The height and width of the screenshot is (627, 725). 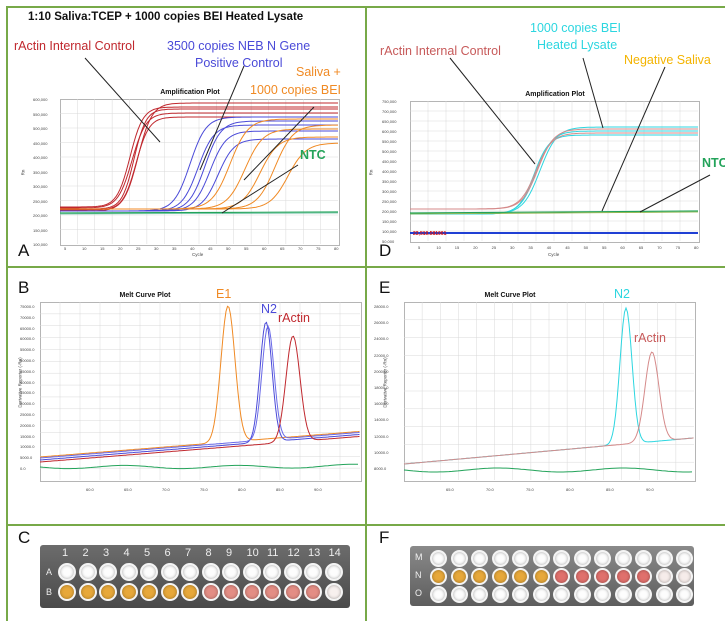 What do you see at coordinates (128, 489) in the screenshot?
I see `x-b-tick: 65.0` at bounding box center [128, 489].